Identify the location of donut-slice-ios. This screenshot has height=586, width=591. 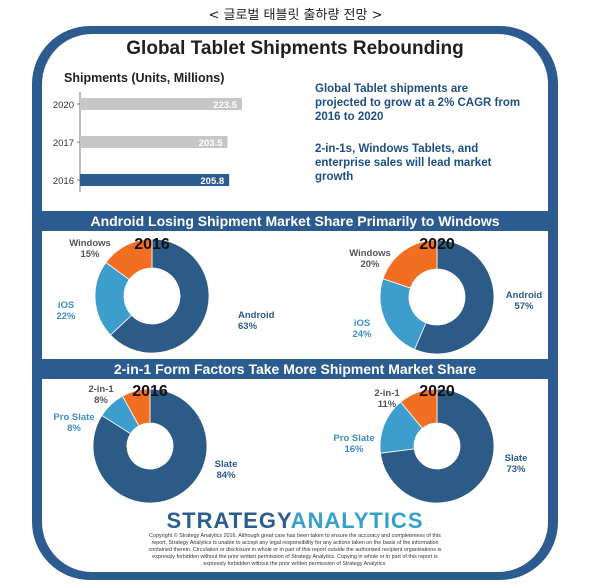
(403, 314).